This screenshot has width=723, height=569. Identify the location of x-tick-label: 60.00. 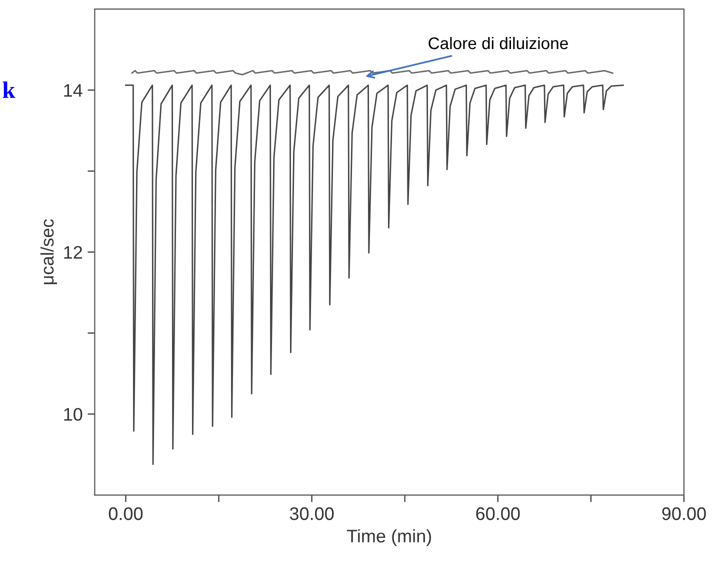
(498, 513).